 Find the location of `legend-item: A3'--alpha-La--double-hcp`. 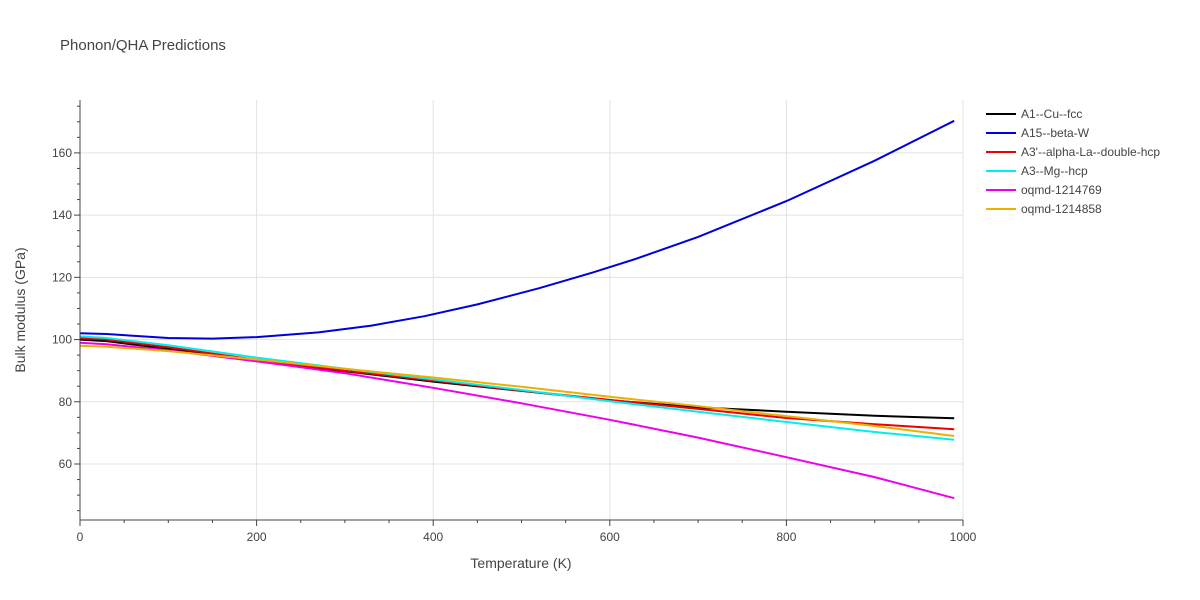

legend-item: A3'--alpha-La--double-hcp is located at coordinates (1073, 152).